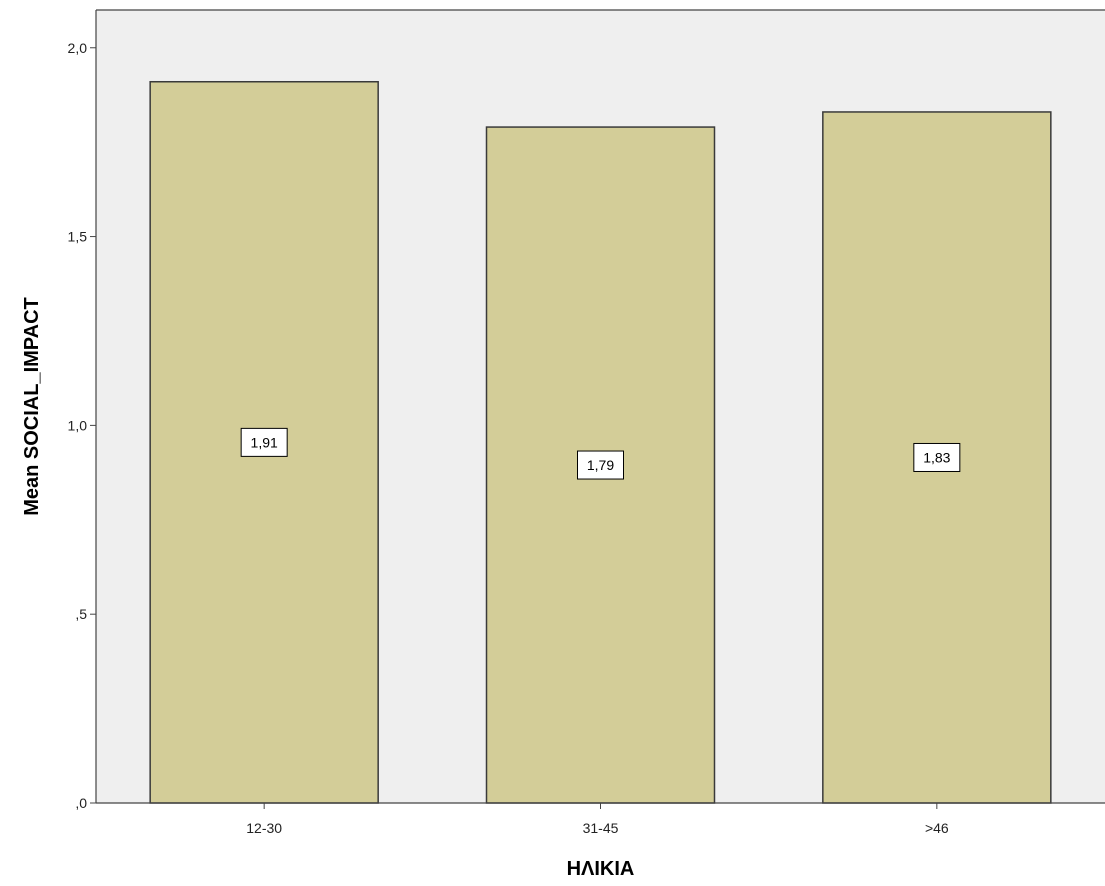  What do you see at coordinates (78, 237) in the screenshot?
I see `y-tick-label-3: 1,5` at bounding box center [78, 237].